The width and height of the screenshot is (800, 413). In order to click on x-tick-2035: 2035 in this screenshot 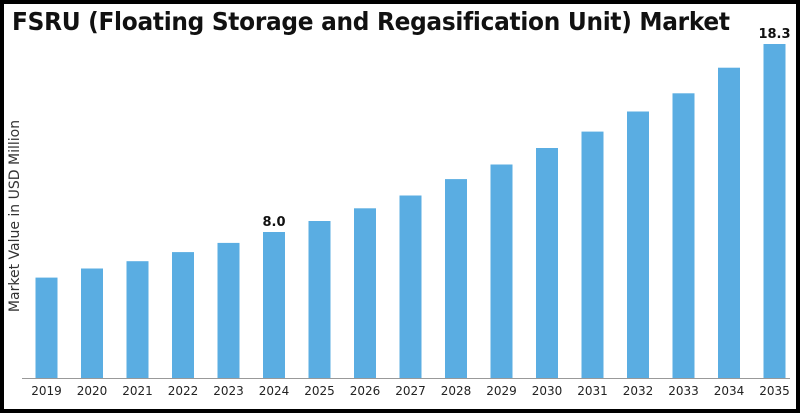, I will do `click(774, 391)`.